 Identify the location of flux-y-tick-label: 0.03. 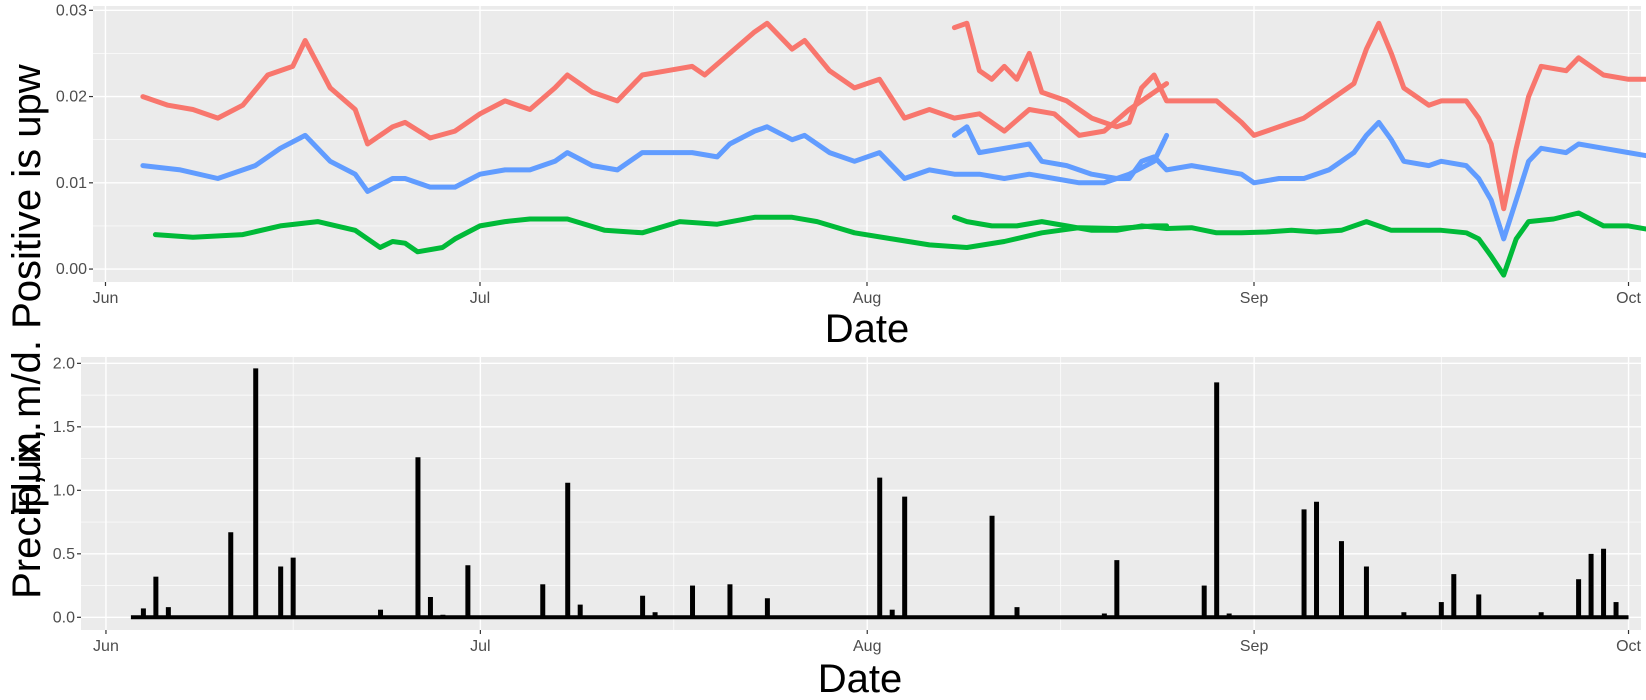
(71, 10).